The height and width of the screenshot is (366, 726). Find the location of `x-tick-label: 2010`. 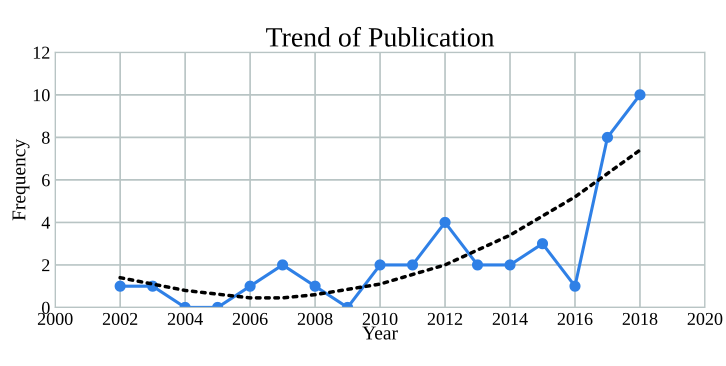

x-tick-label: 2010 is located at coordinates (380, 319).